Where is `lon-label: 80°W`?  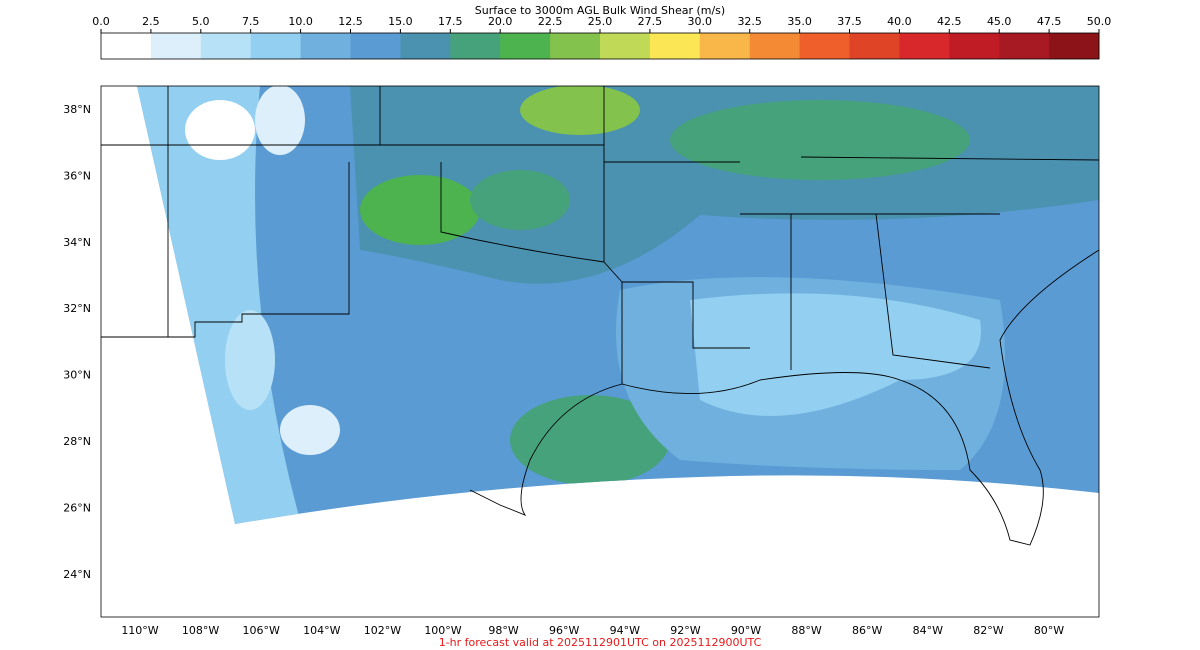 lon-label: 80°W is located at coordinates (1049, 630).